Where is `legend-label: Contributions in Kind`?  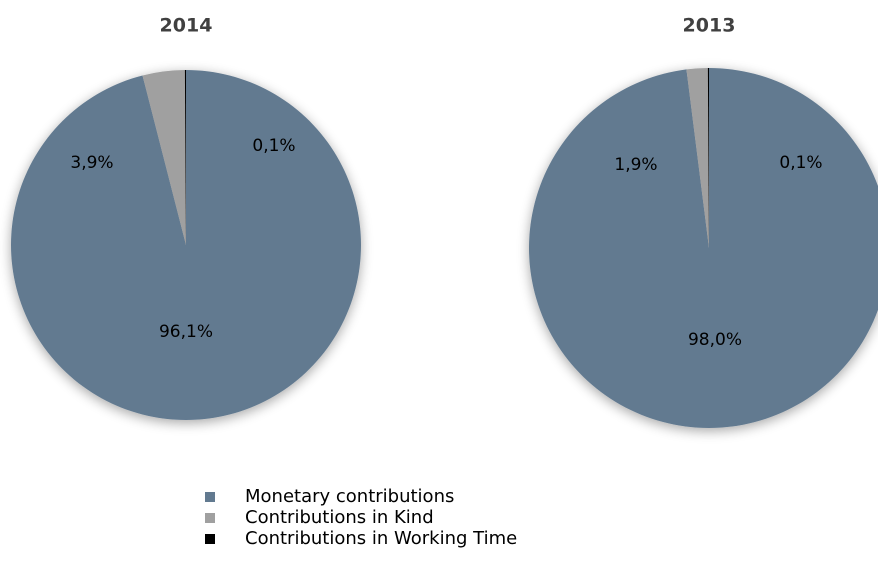
legend-label: Contributions in Kind is located at coordinates (339, 517).